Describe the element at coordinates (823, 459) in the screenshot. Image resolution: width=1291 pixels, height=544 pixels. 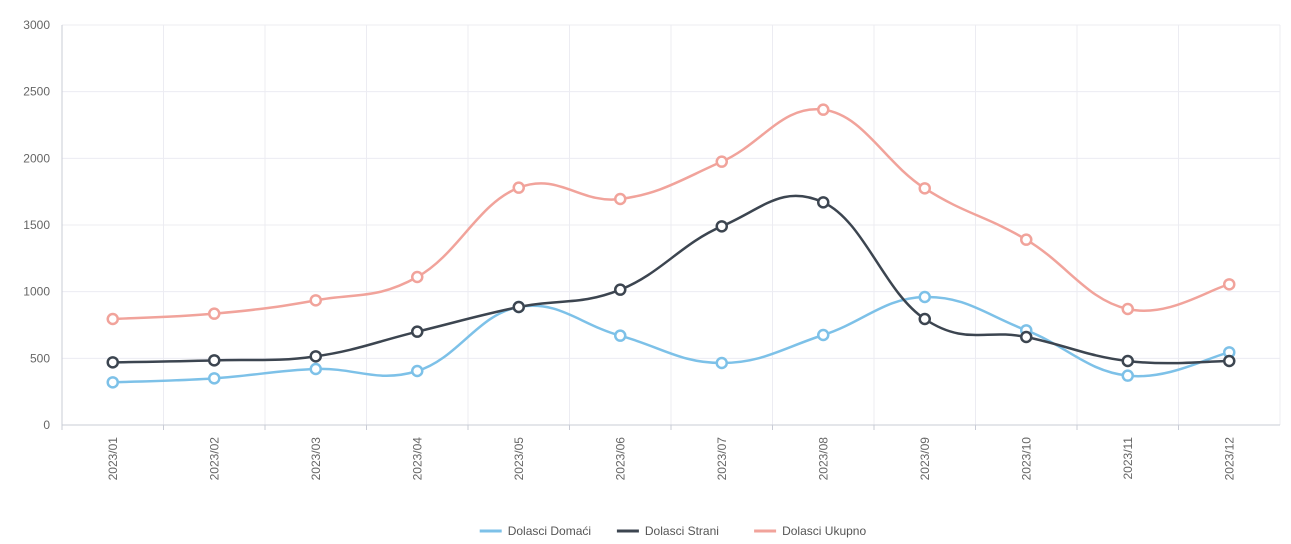
I see `x-tick-label: 2023/08` at that location.